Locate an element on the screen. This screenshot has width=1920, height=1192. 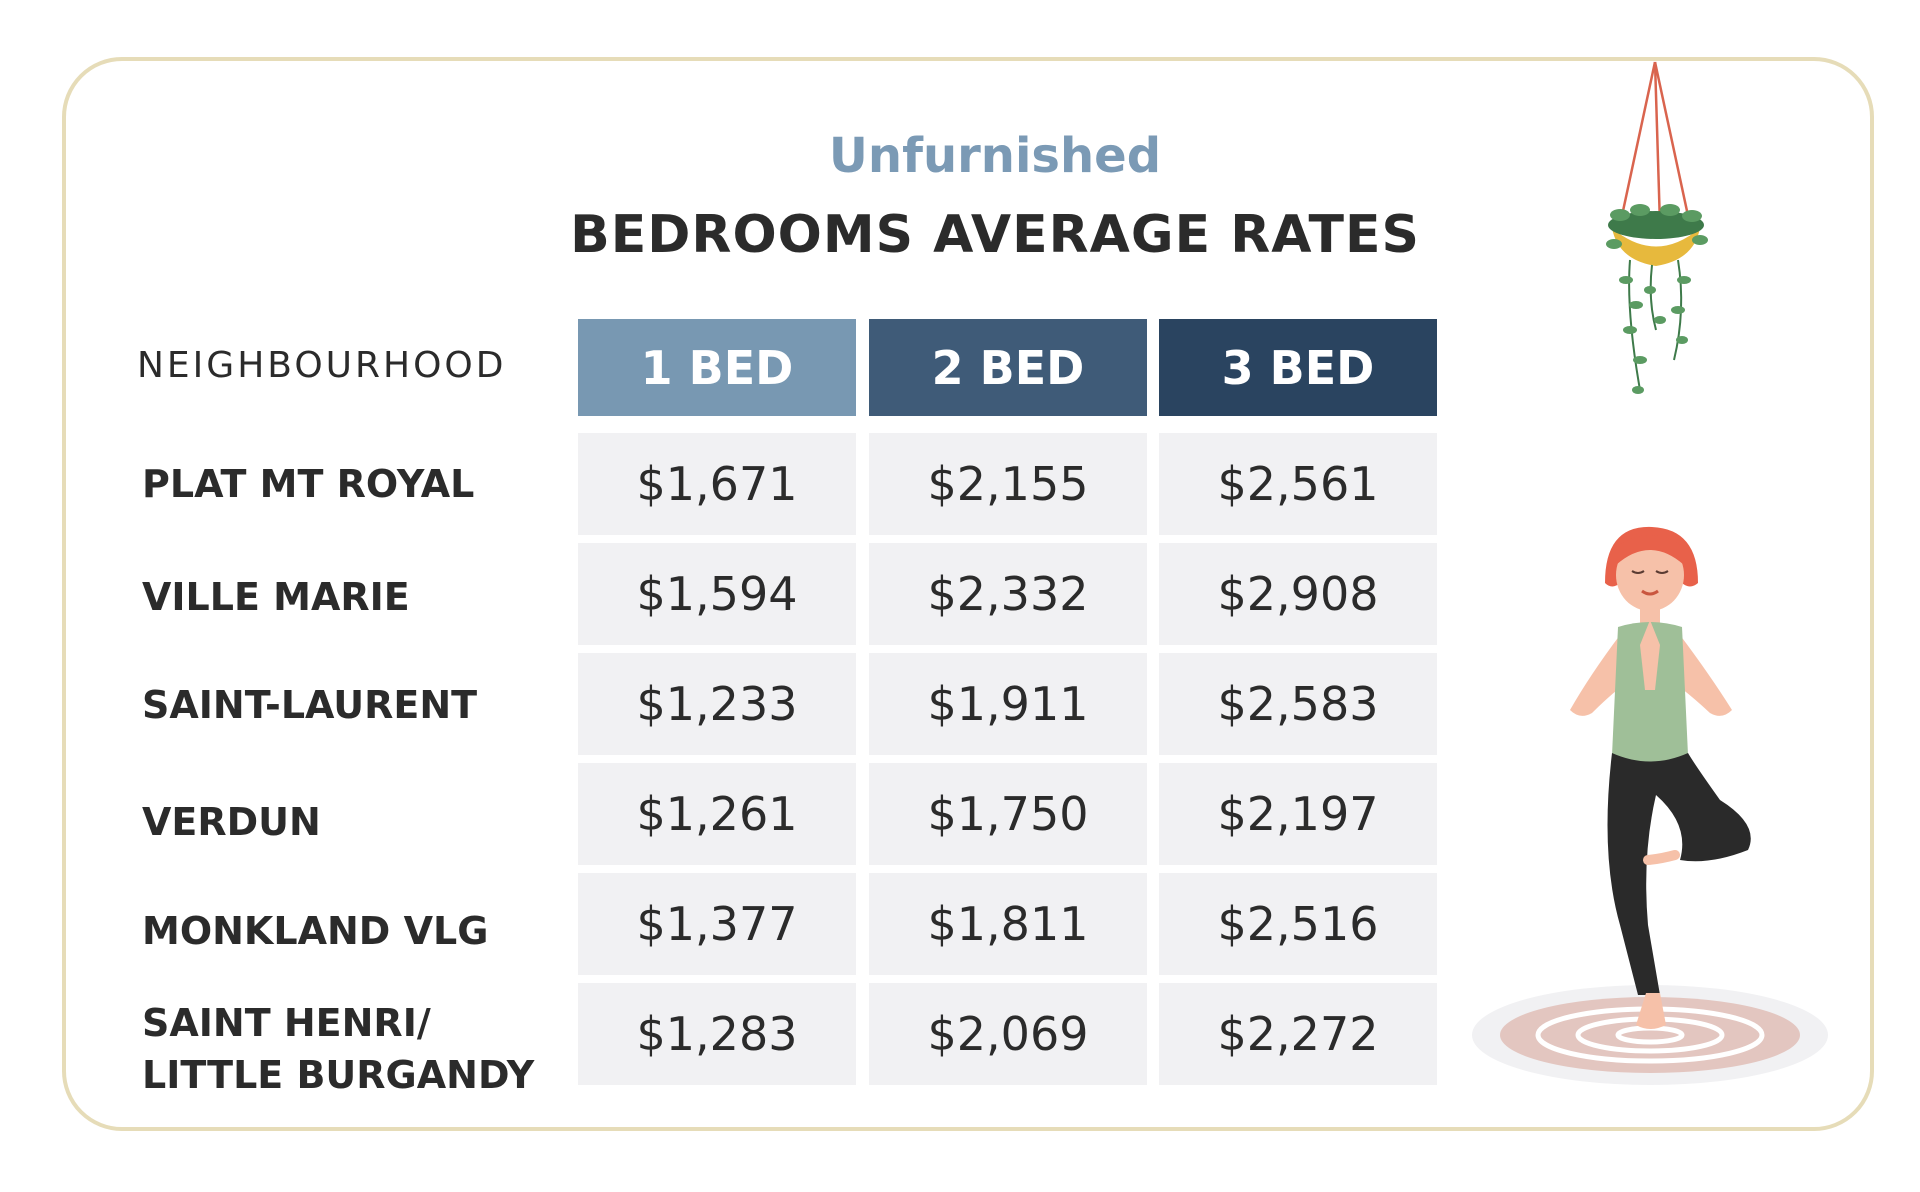
rate-cell: $2,332 is located at coordinates (1008, 594).